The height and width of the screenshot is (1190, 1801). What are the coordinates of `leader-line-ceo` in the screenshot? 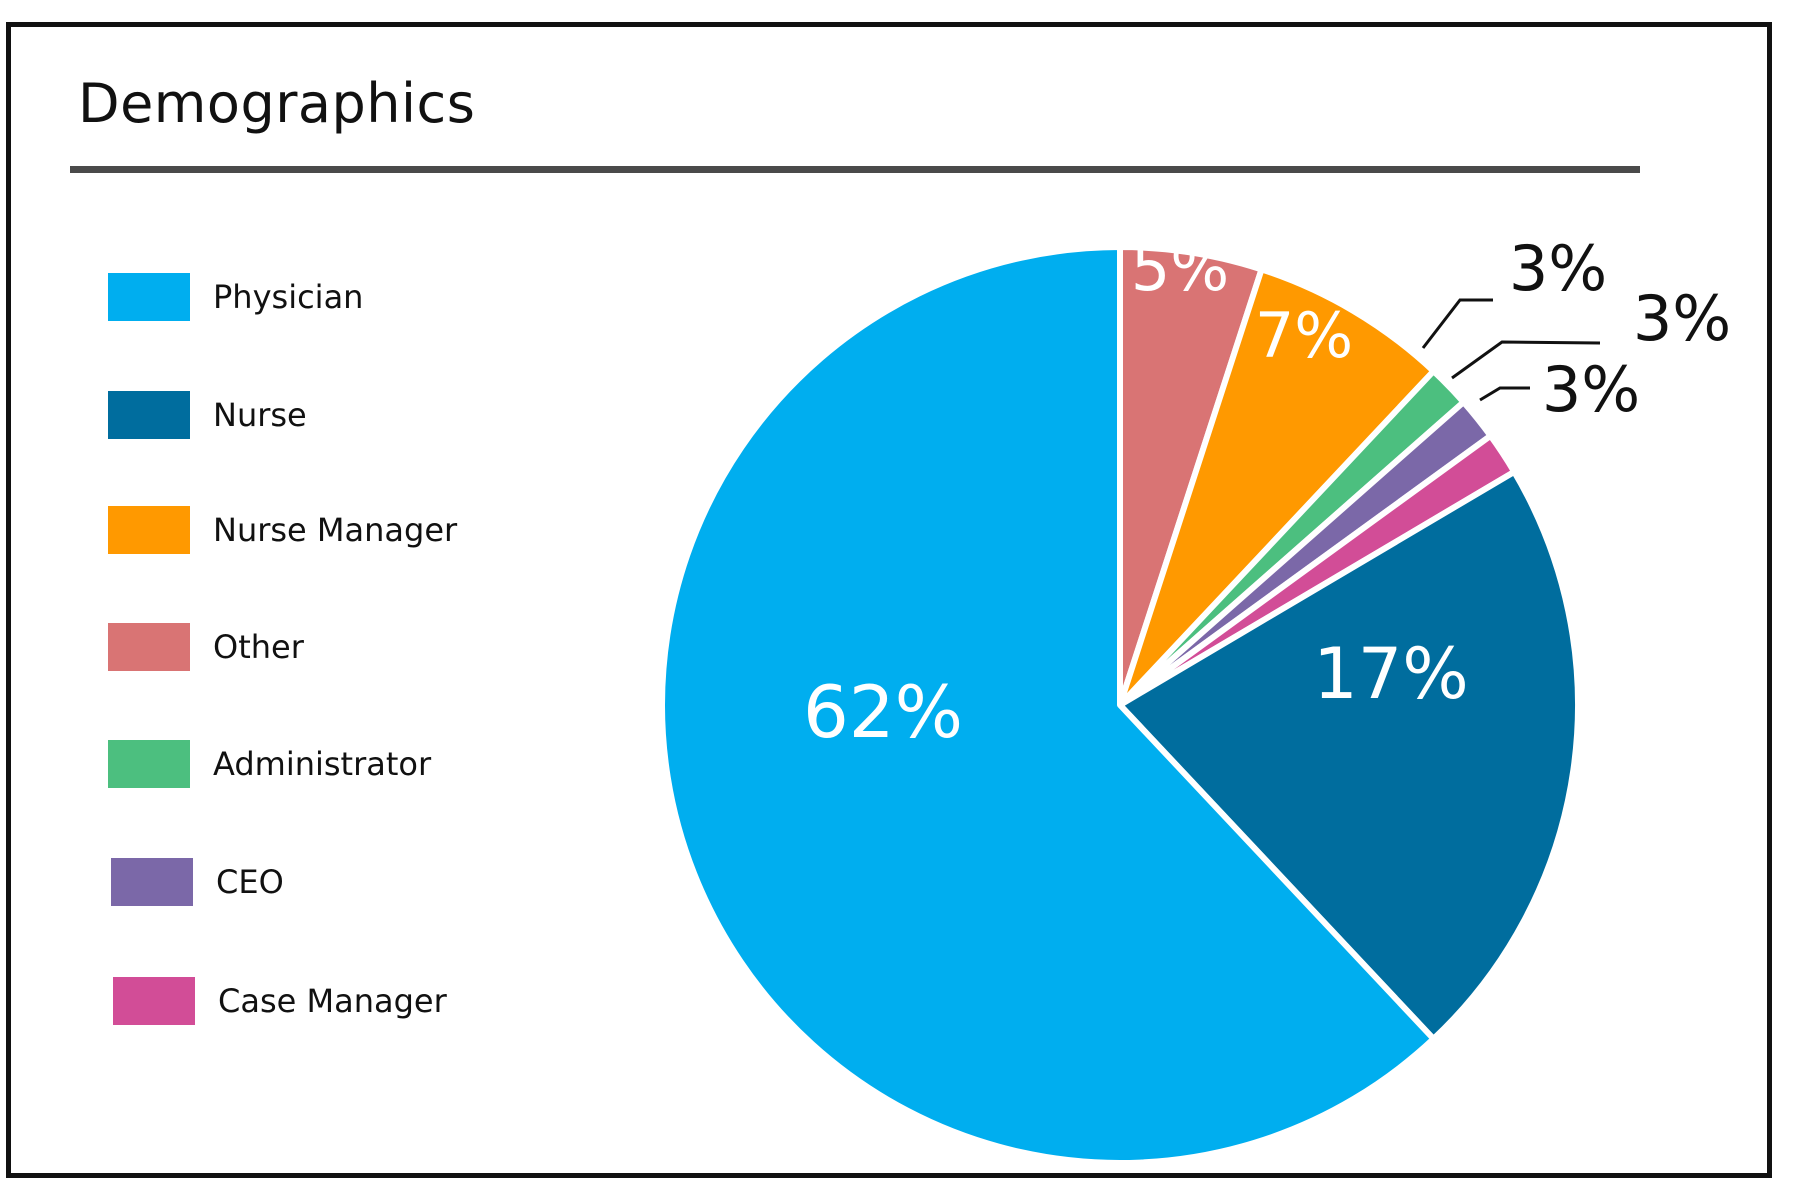 It's located at (1526, 360).